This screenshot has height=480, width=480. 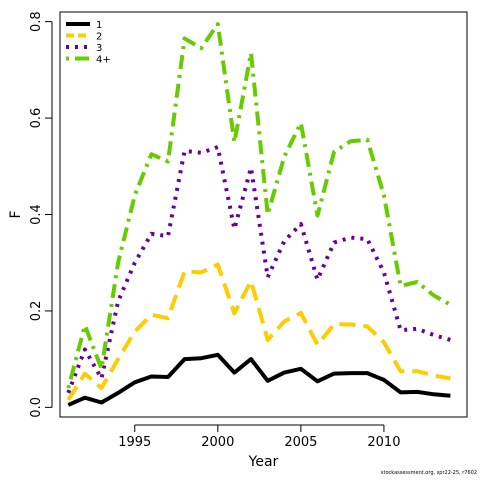 What do you see at coordinates (99, 25) in the screenshot?
I see `legend-label: 1` at bounding box center [99, 25].